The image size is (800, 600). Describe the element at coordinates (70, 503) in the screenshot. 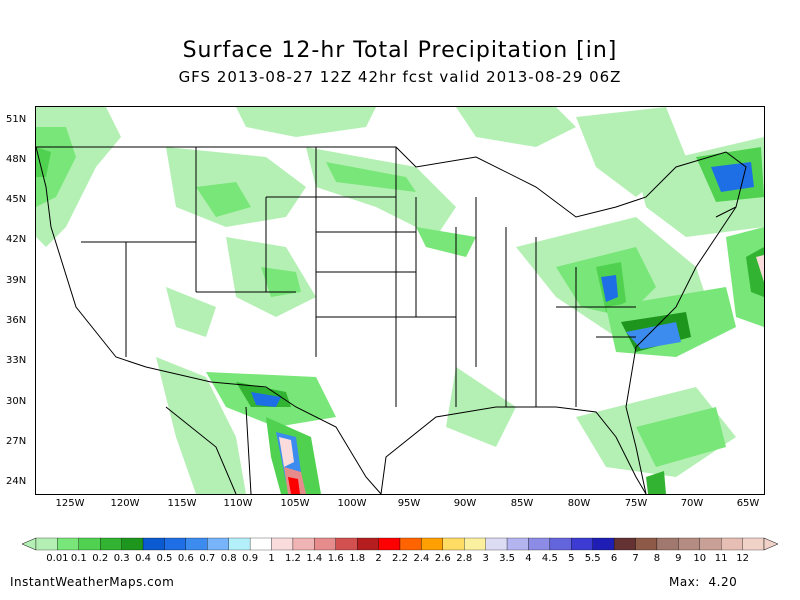

I see `lon-label: 125W` at that location.